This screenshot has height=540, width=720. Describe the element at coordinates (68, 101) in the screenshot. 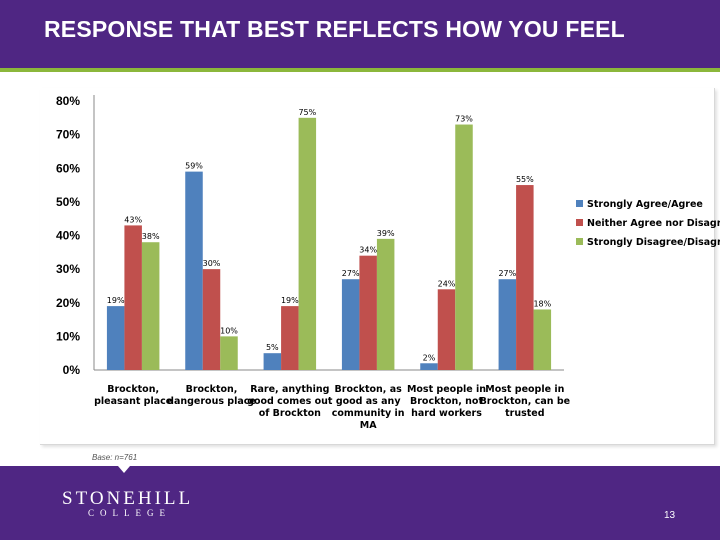

I see `y-tick-label: 80%` at that location.